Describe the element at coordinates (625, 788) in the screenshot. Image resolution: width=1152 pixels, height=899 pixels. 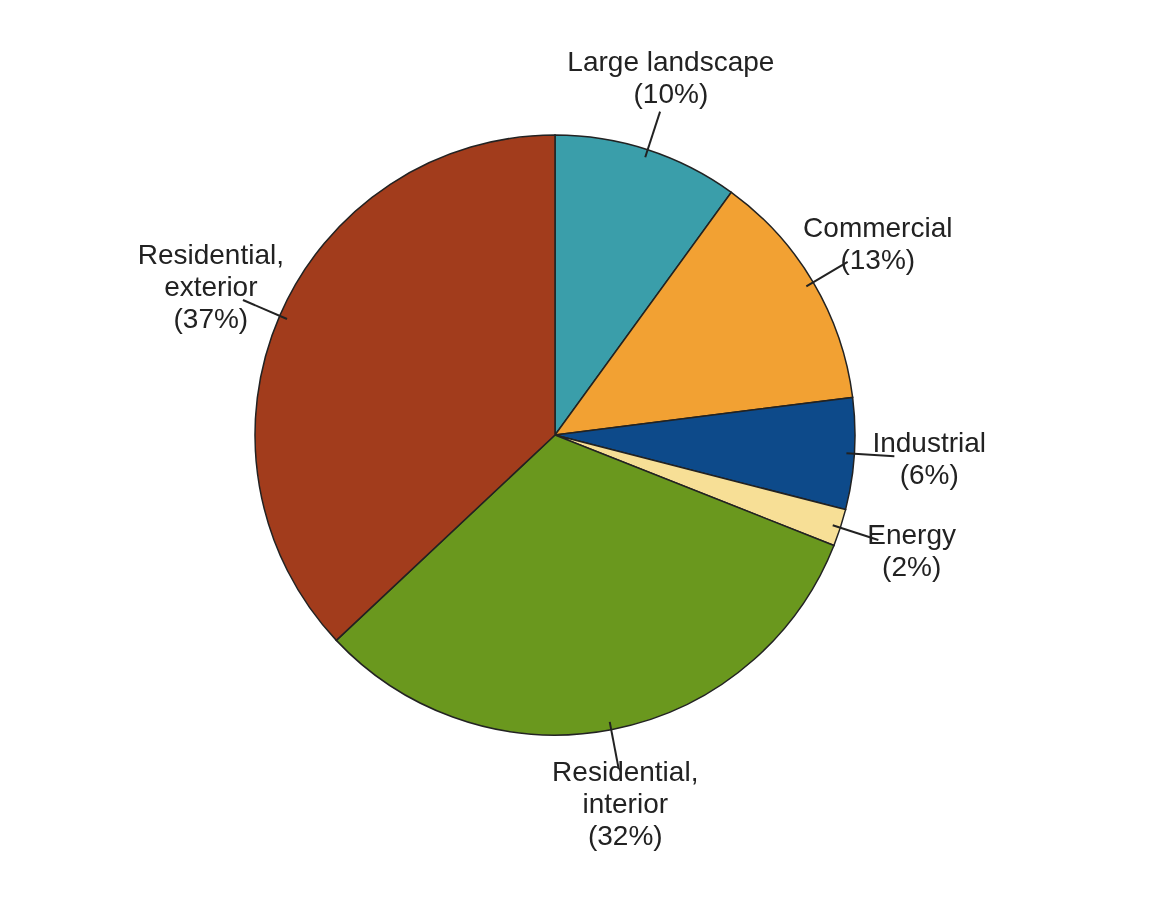
I see `slice-label: Residential, interior` at that location.